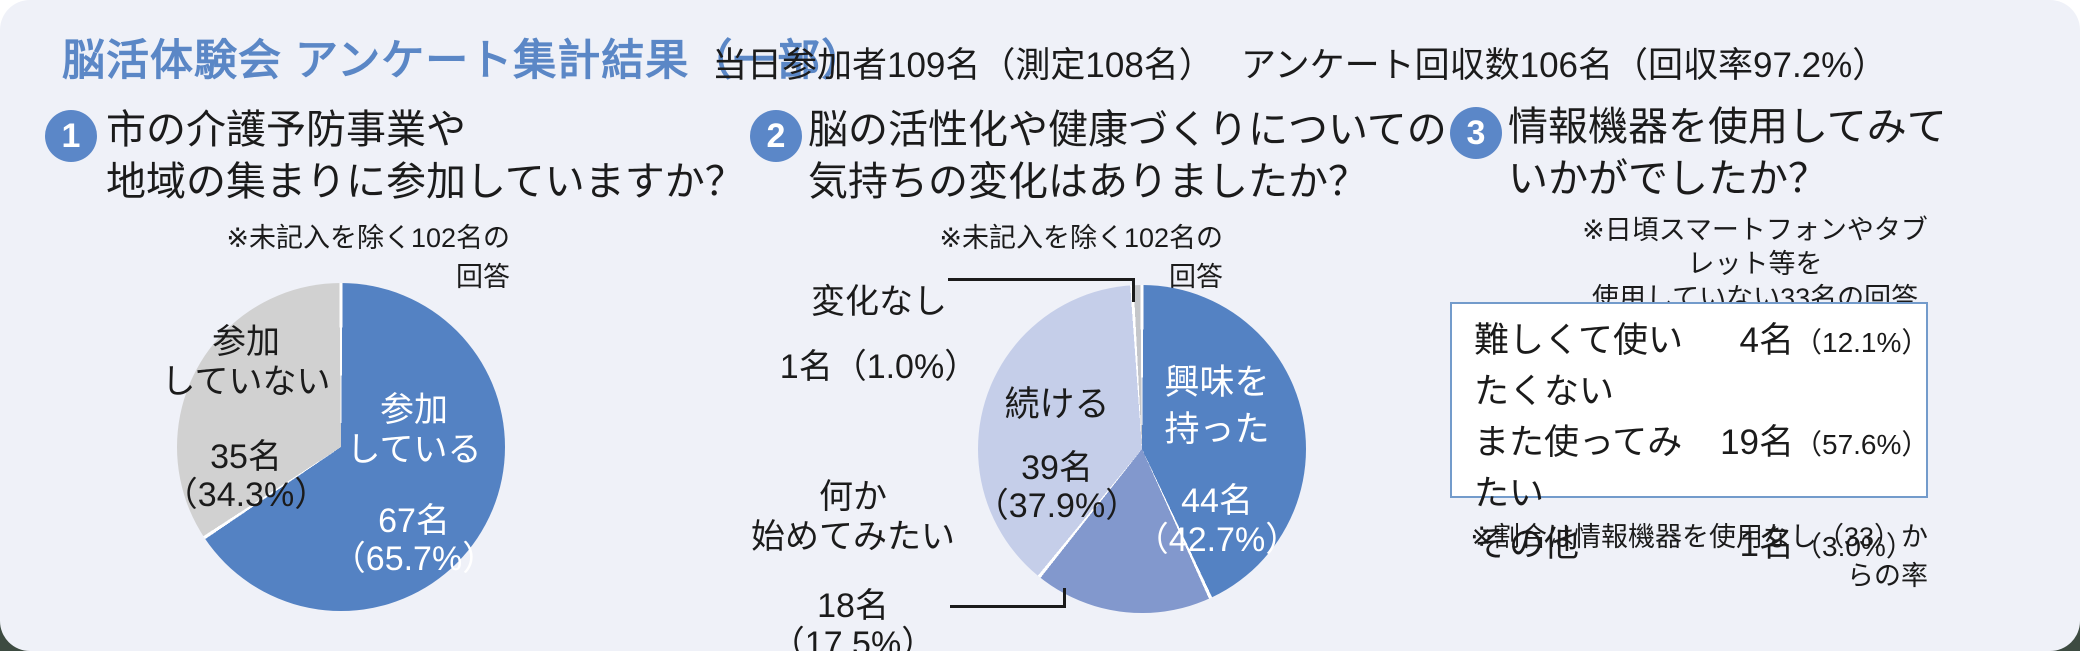 The image size is (2080, 651). What do you see at coordinates (879, 302) in the screenshot?
I see `slice-name: 変化なし` at bounding box center [879, 302].